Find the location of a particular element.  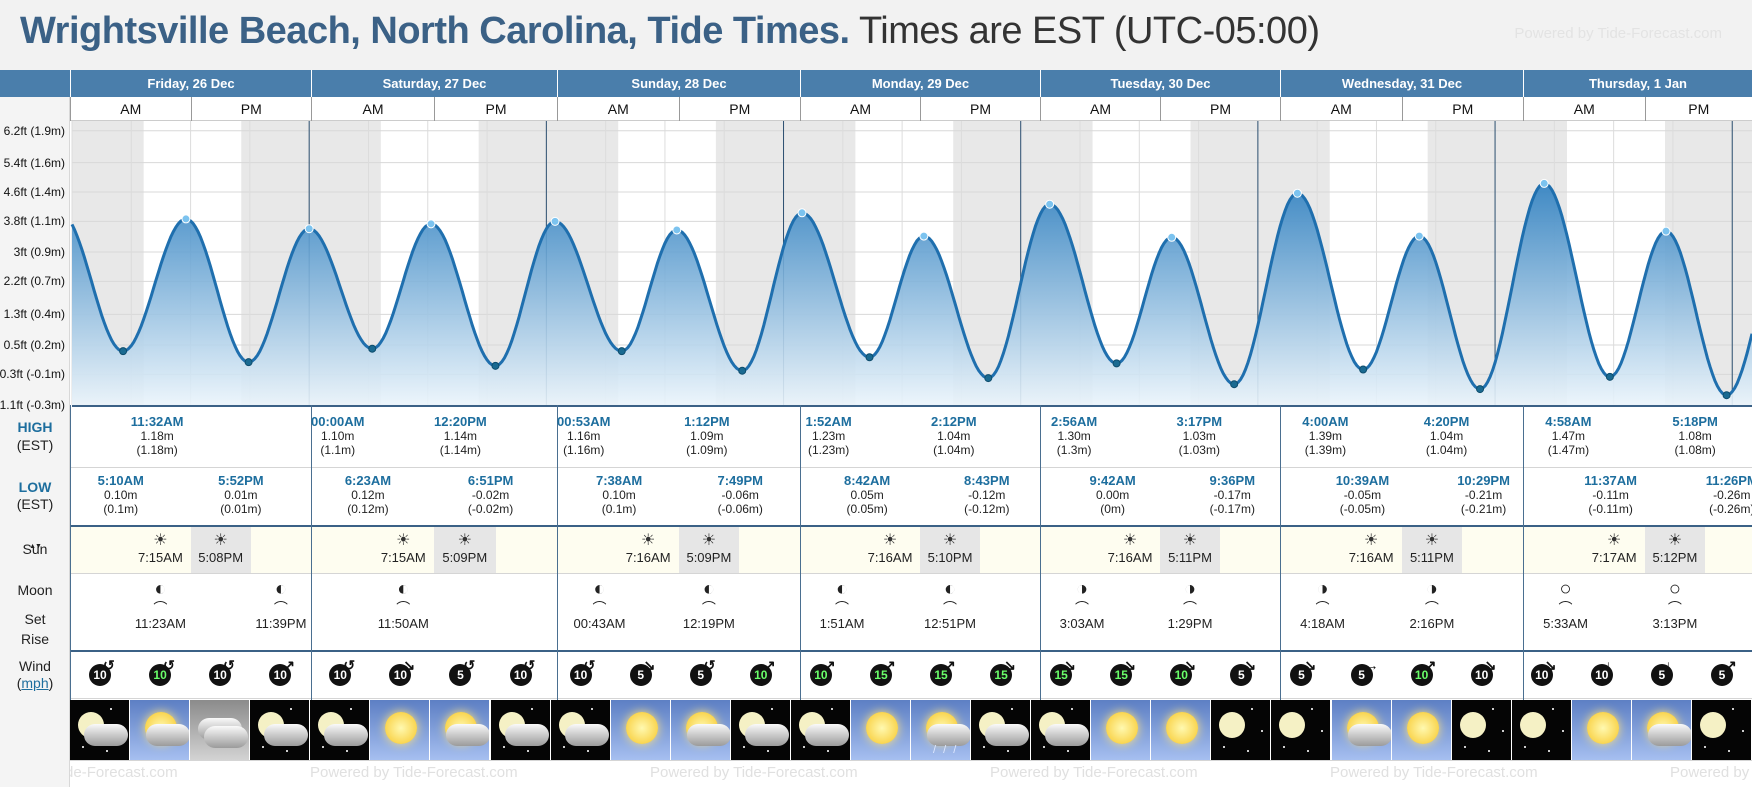

high-tide-height: 1.08m is located at coordinates (1695, 436).